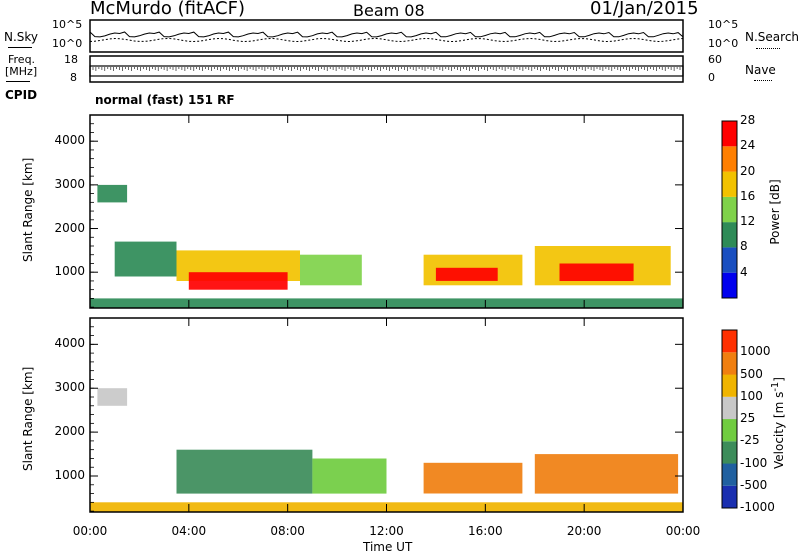  Describe the element at coordinates (744, 271) in the screenshot. I see `power-colorbar-tick-0: 4` at that location.